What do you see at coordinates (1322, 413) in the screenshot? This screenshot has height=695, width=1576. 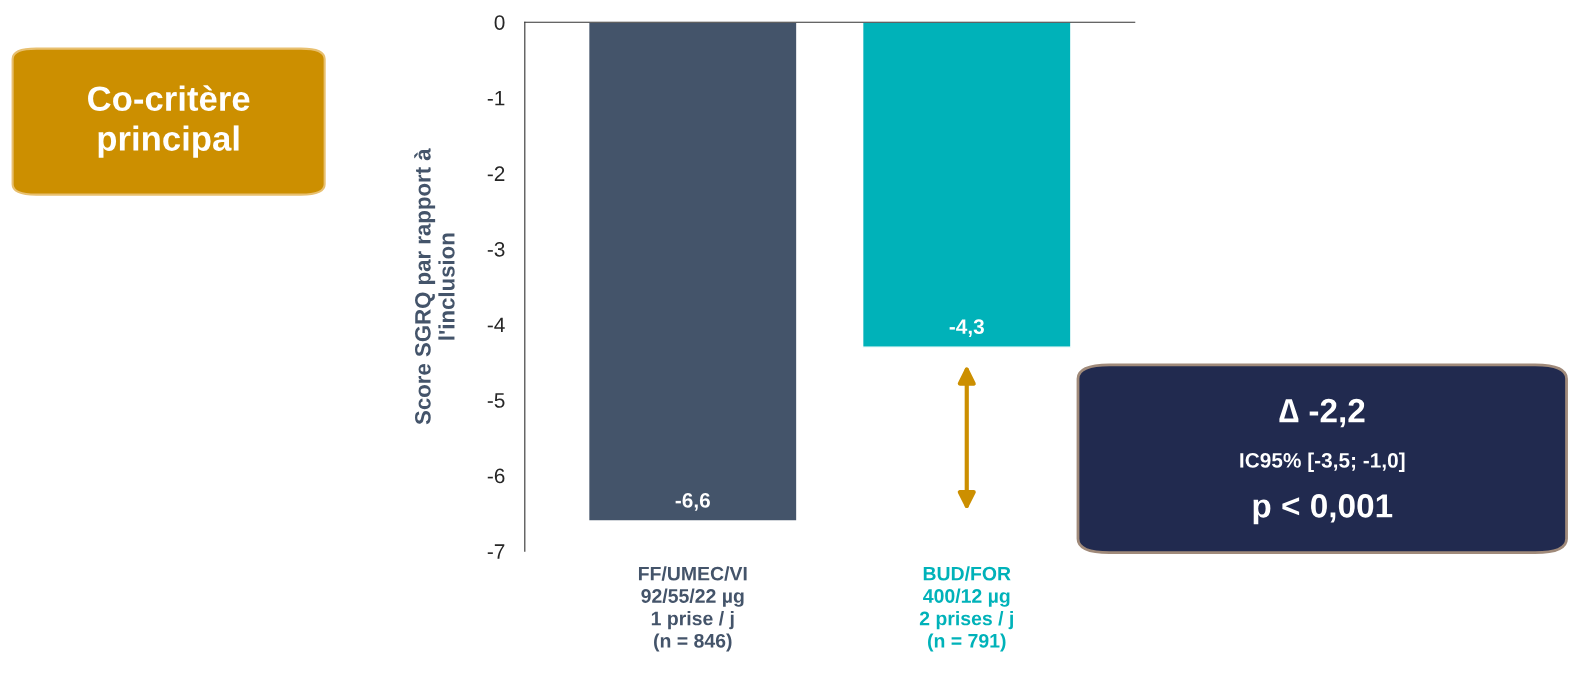 I see `text: ∆ -2,2` at bounding box center [1322, 413].